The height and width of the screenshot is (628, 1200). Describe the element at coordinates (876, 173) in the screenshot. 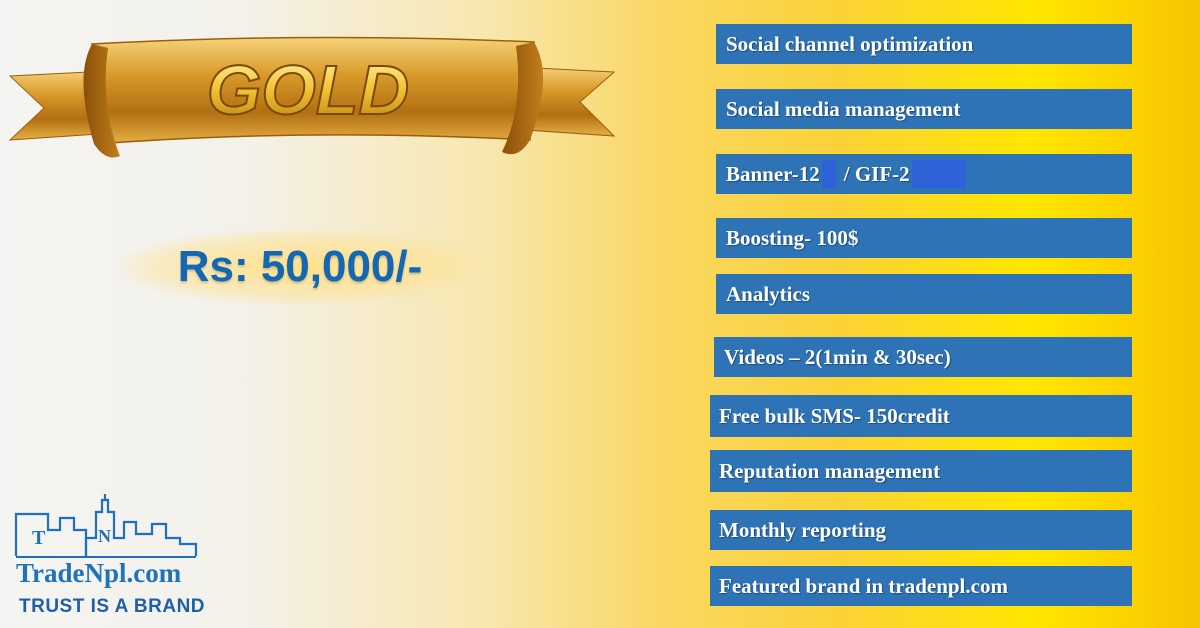

I see `feature-label: / GIF-2` at that location.